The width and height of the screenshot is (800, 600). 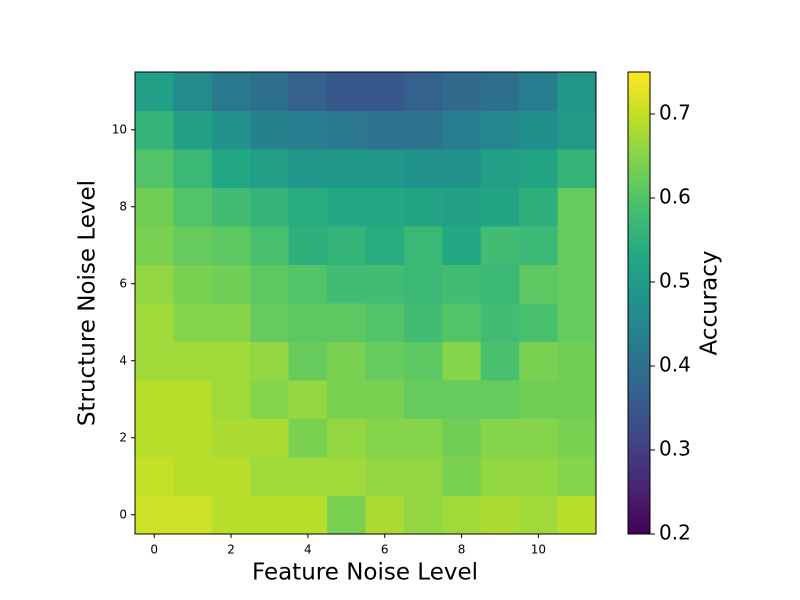 What do you see at coordinates (675, 197) in the screenshot?
I see `colorbar-tick-label: 0.6` at bounding box center [675, 197].